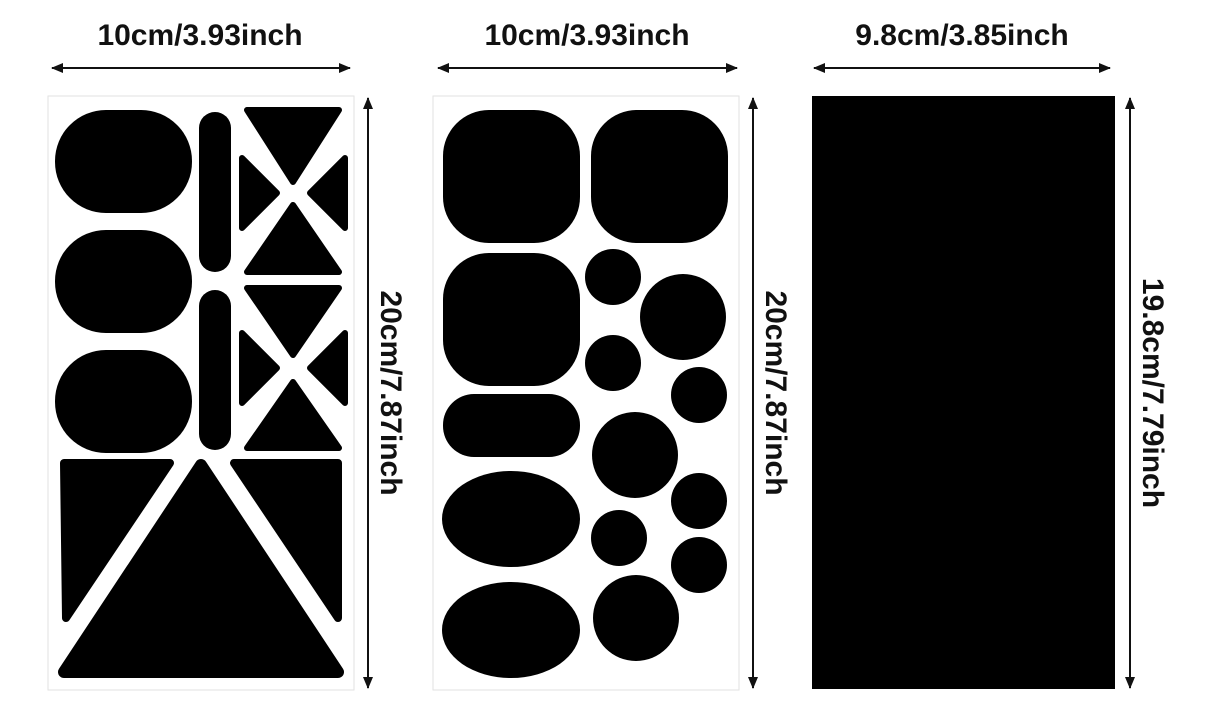 This screenshot has width=1208, height=703. Describe the element at coordinates (511, 425) in the screenshot. I see `capsule-patch` at that location.